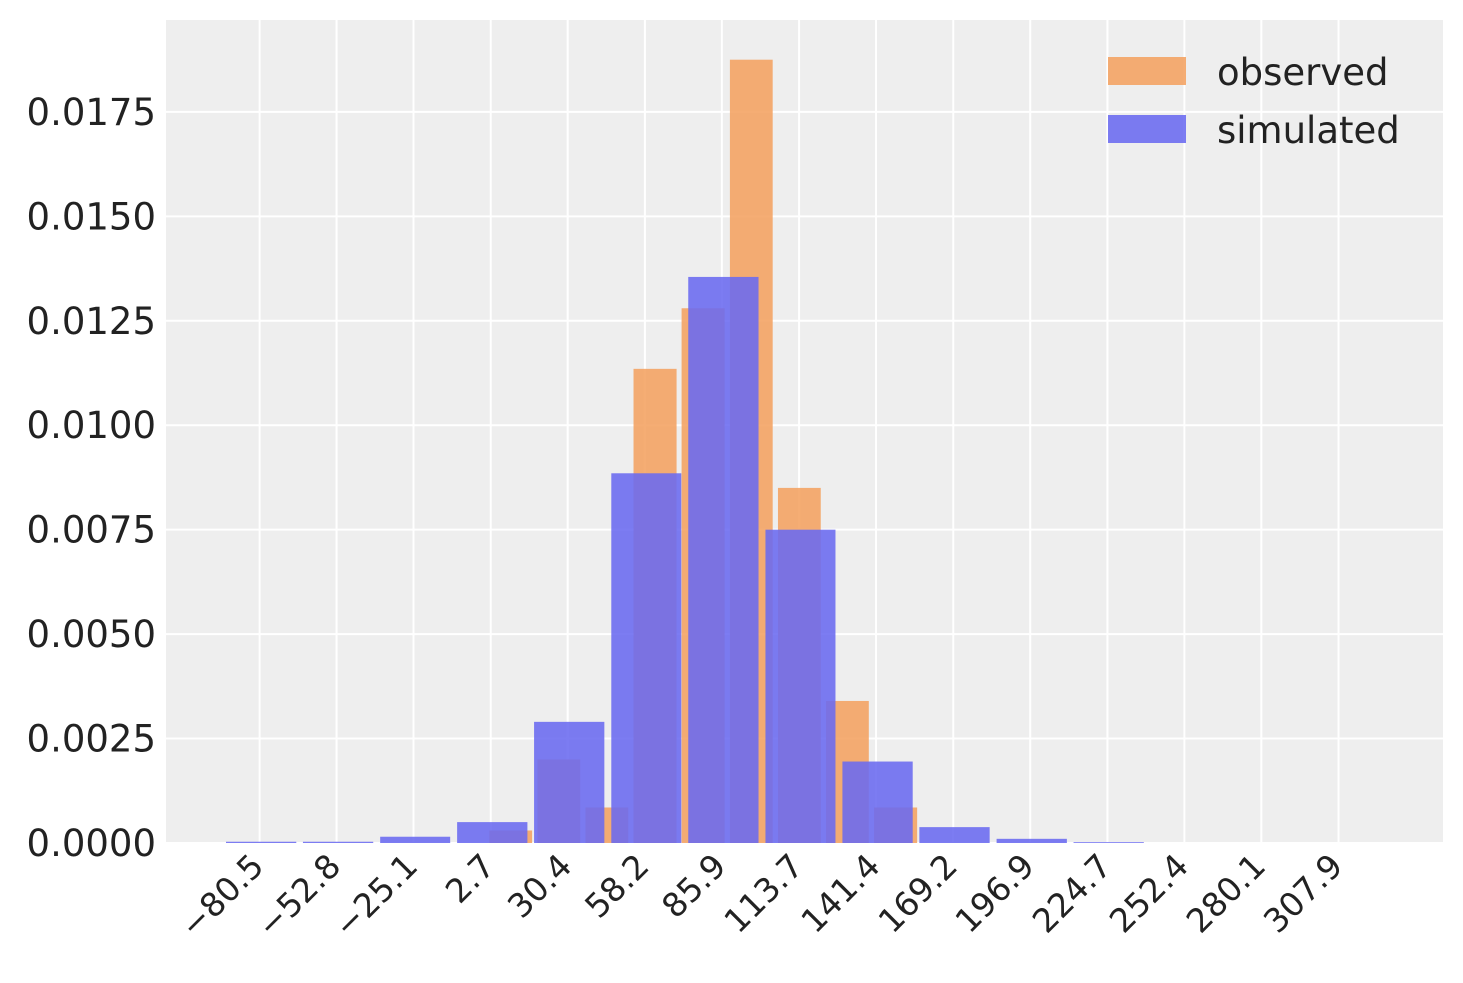 Image resolution: width=1463 pixels, height=983 pixels. I want to click on x-tick-label: 169.2, so click(918, 893).